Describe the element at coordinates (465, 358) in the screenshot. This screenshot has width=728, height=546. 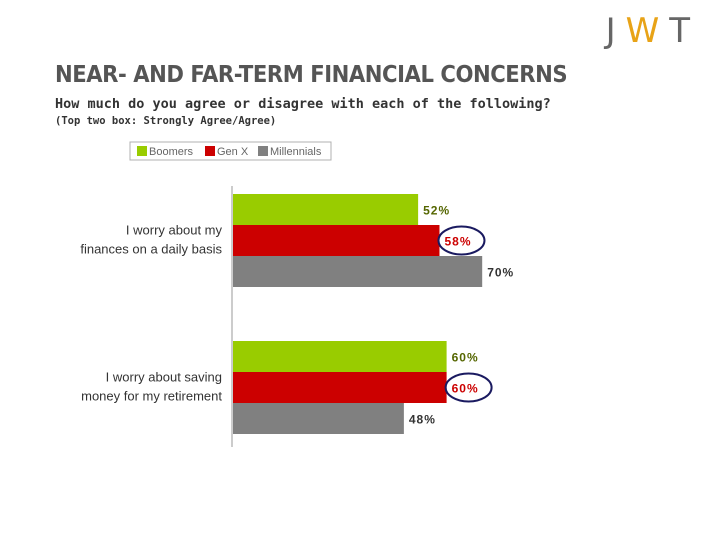
I see `data-label-boomers-1: 60%` at that location.